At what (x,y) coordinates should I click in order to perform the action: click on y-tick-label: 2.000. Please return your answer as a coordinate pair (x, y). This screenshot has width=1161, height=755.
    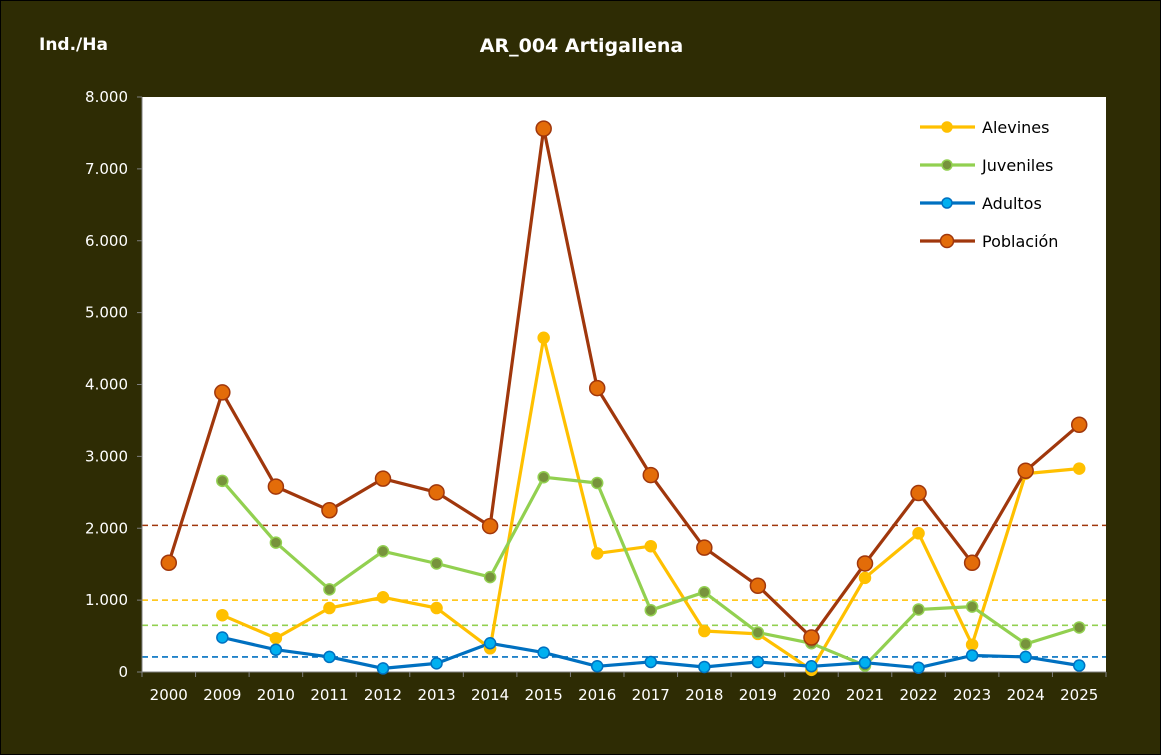
    Looking at the image, I should click on (106, 528).